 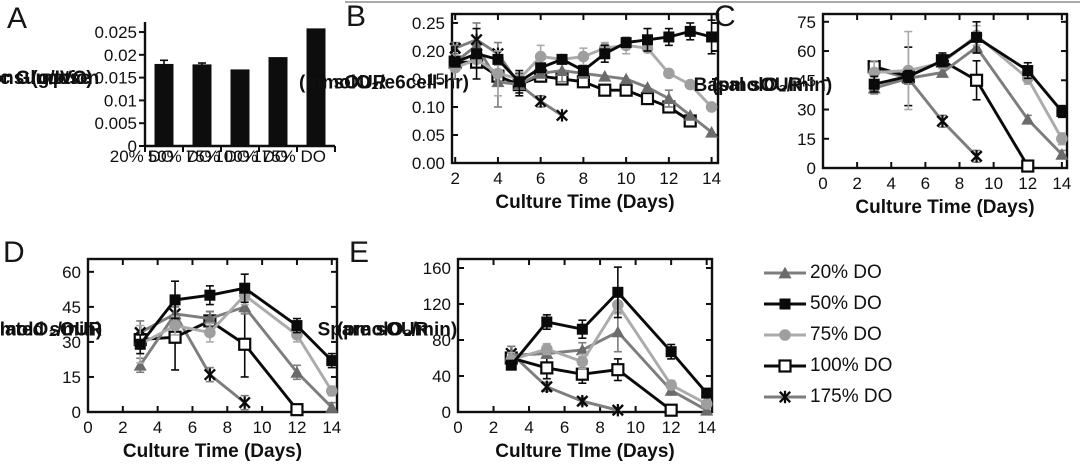 I want to click on legend-swatch-50-do, so click(x=785, y=303).